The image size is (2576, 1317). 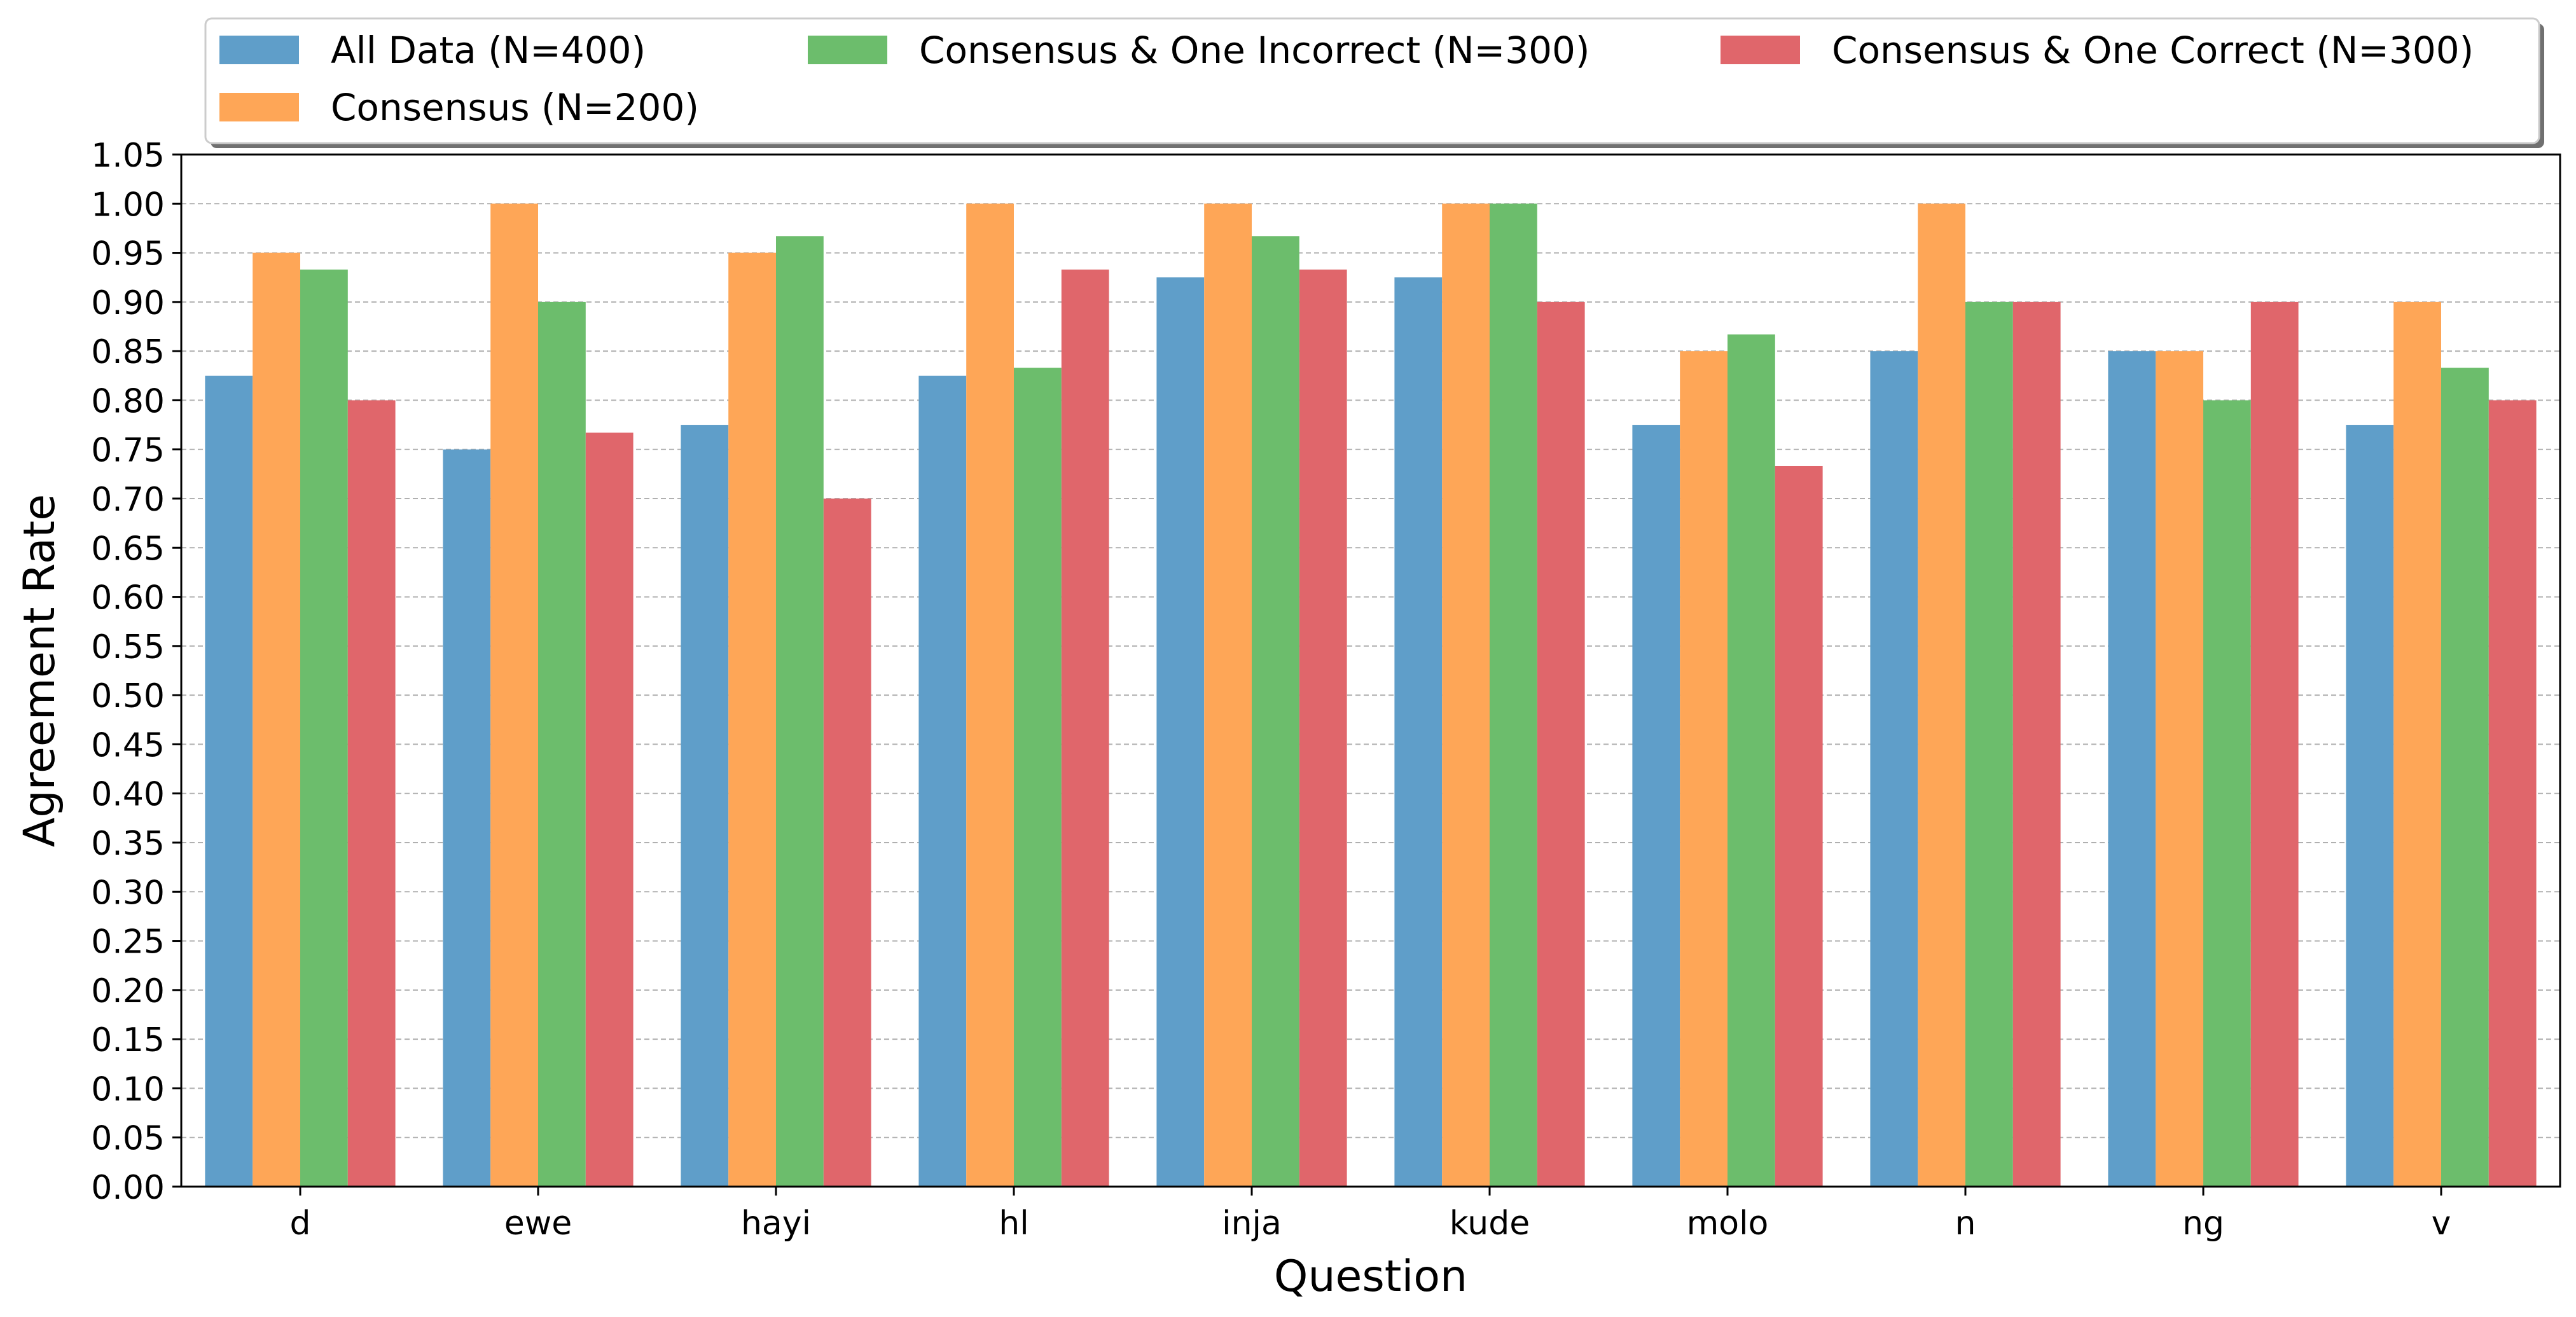 I want to click on y-tick-label: 0.05, so click(x=128, y=1139).